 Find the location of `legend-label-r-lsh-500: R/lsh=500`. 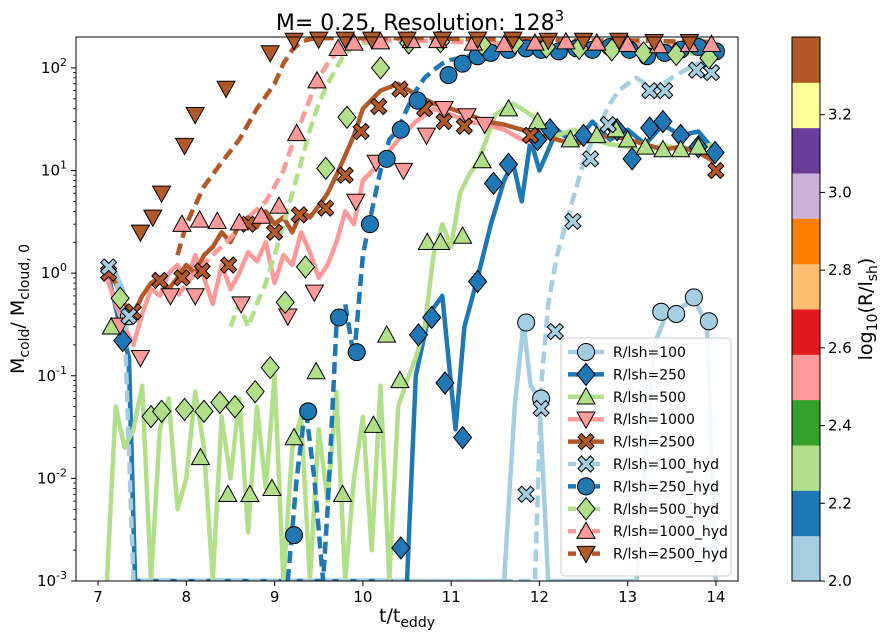

legend-label-r-lsh-500: R/lsh=500 is located at coordinates (649, 398).